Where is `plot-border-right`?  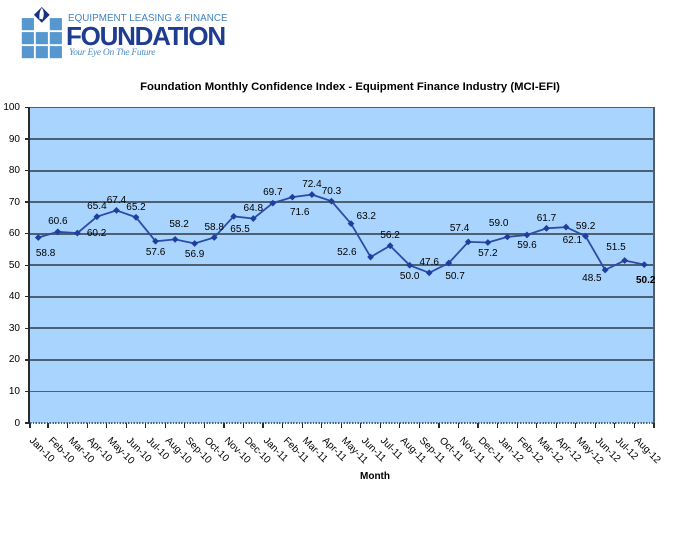
plot-border-right is located at coordinates (654, 265).